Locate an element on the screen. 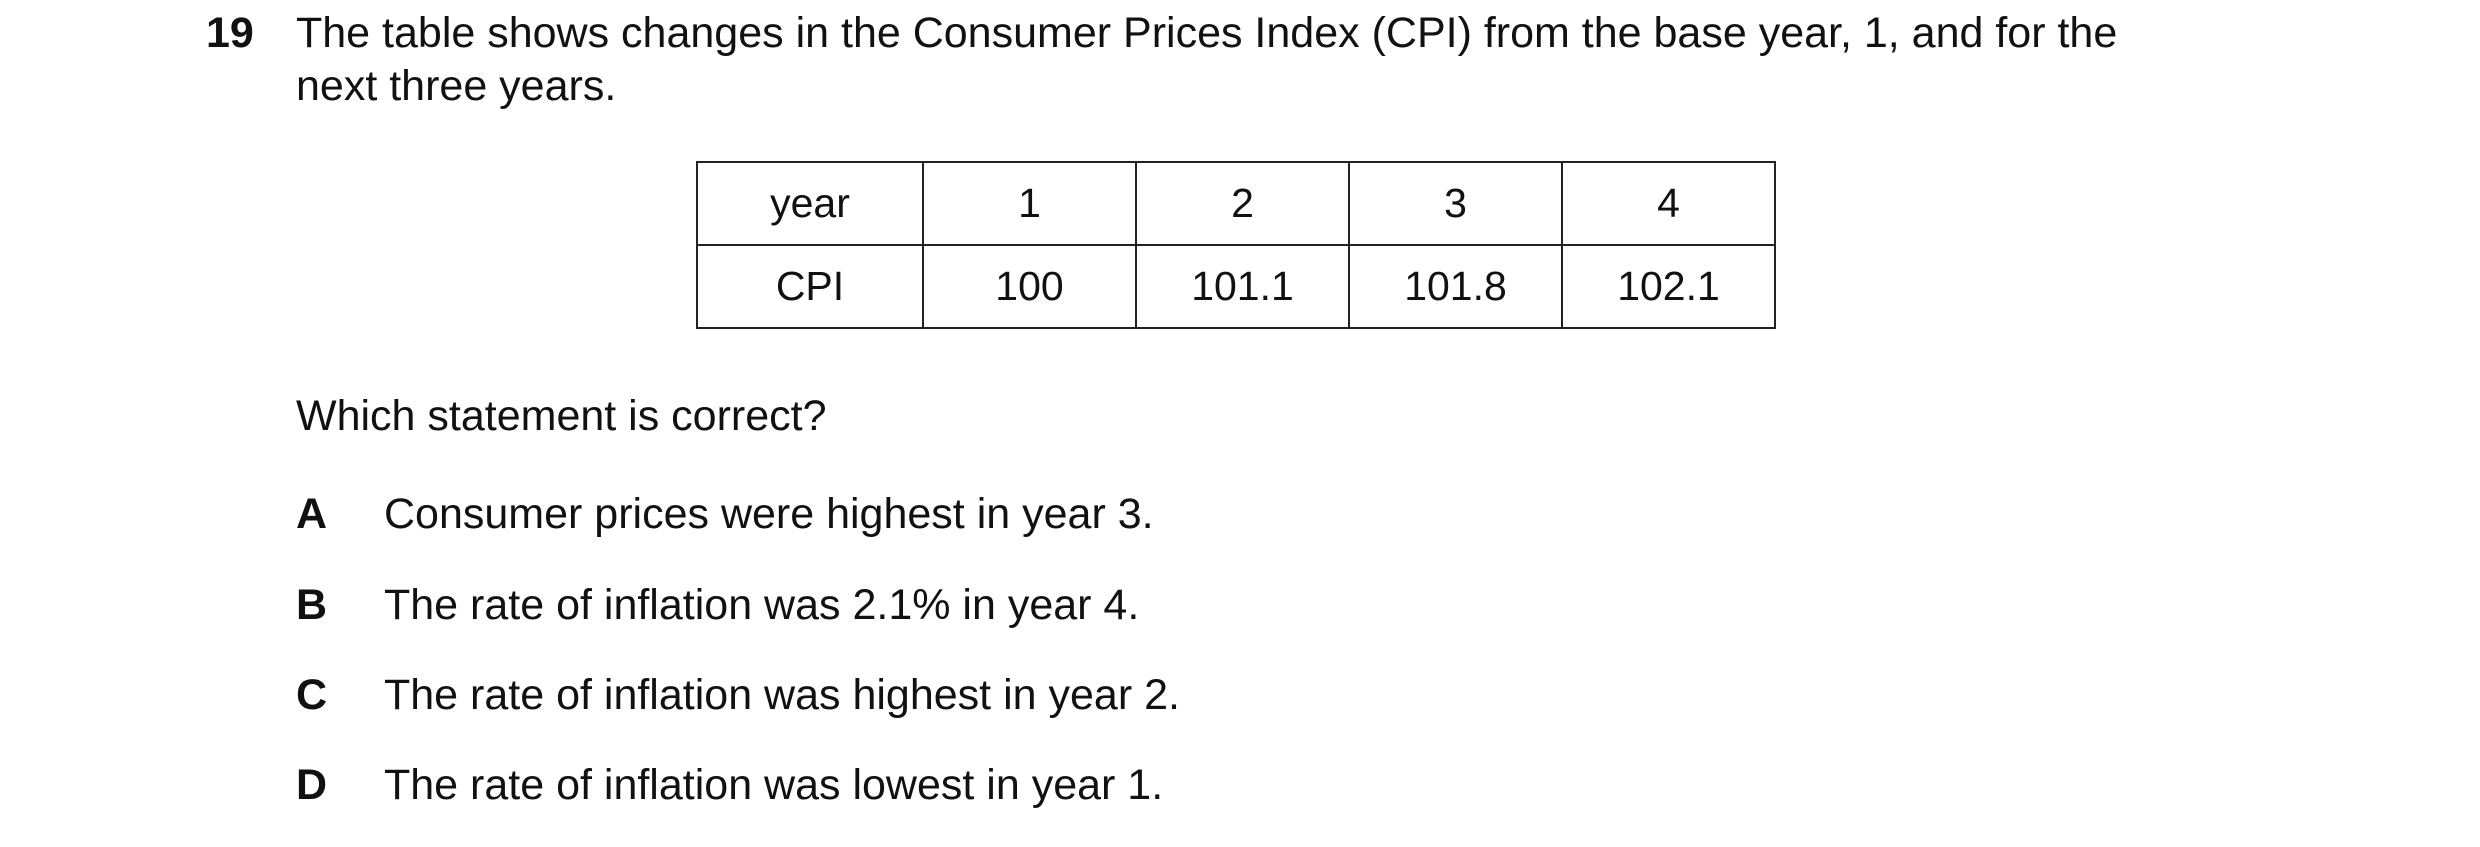  table-cell: year is located at coordinates (810, 203).